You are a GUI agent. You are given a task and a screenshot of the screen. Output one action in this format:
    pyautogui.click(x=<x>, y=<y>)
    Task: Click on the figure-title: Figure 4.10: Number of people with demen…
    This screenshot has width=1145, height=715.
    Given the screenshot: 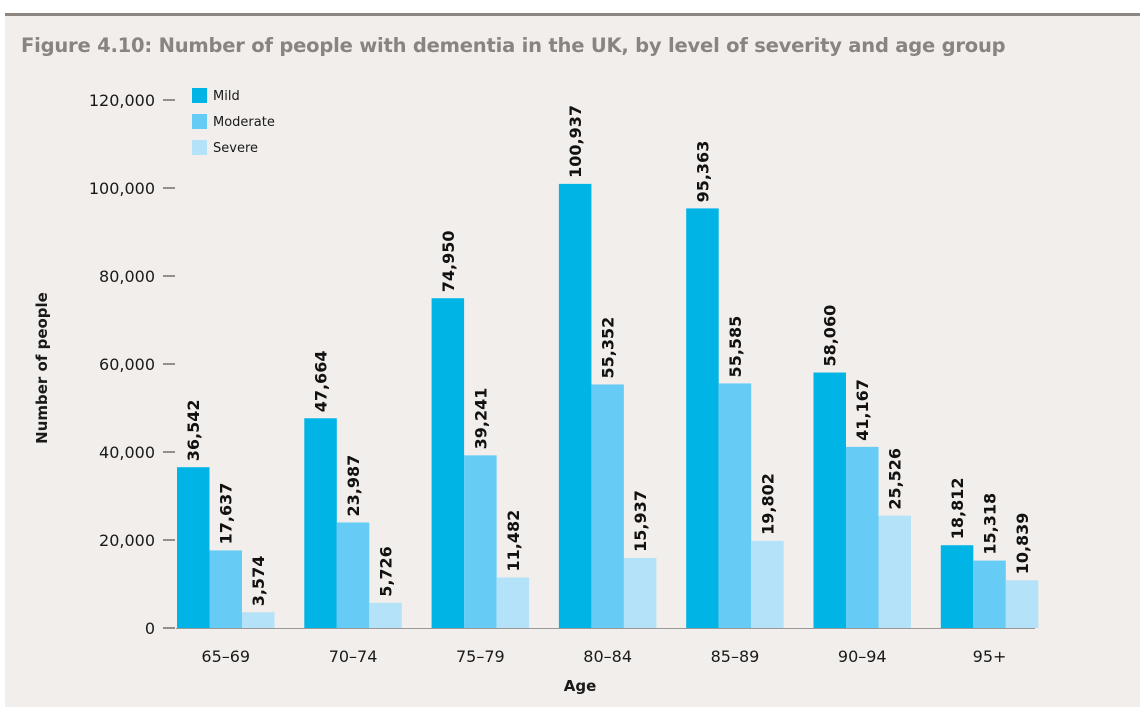 What is the action you would take?
    pyautogui.click(x=513, y=45)
    